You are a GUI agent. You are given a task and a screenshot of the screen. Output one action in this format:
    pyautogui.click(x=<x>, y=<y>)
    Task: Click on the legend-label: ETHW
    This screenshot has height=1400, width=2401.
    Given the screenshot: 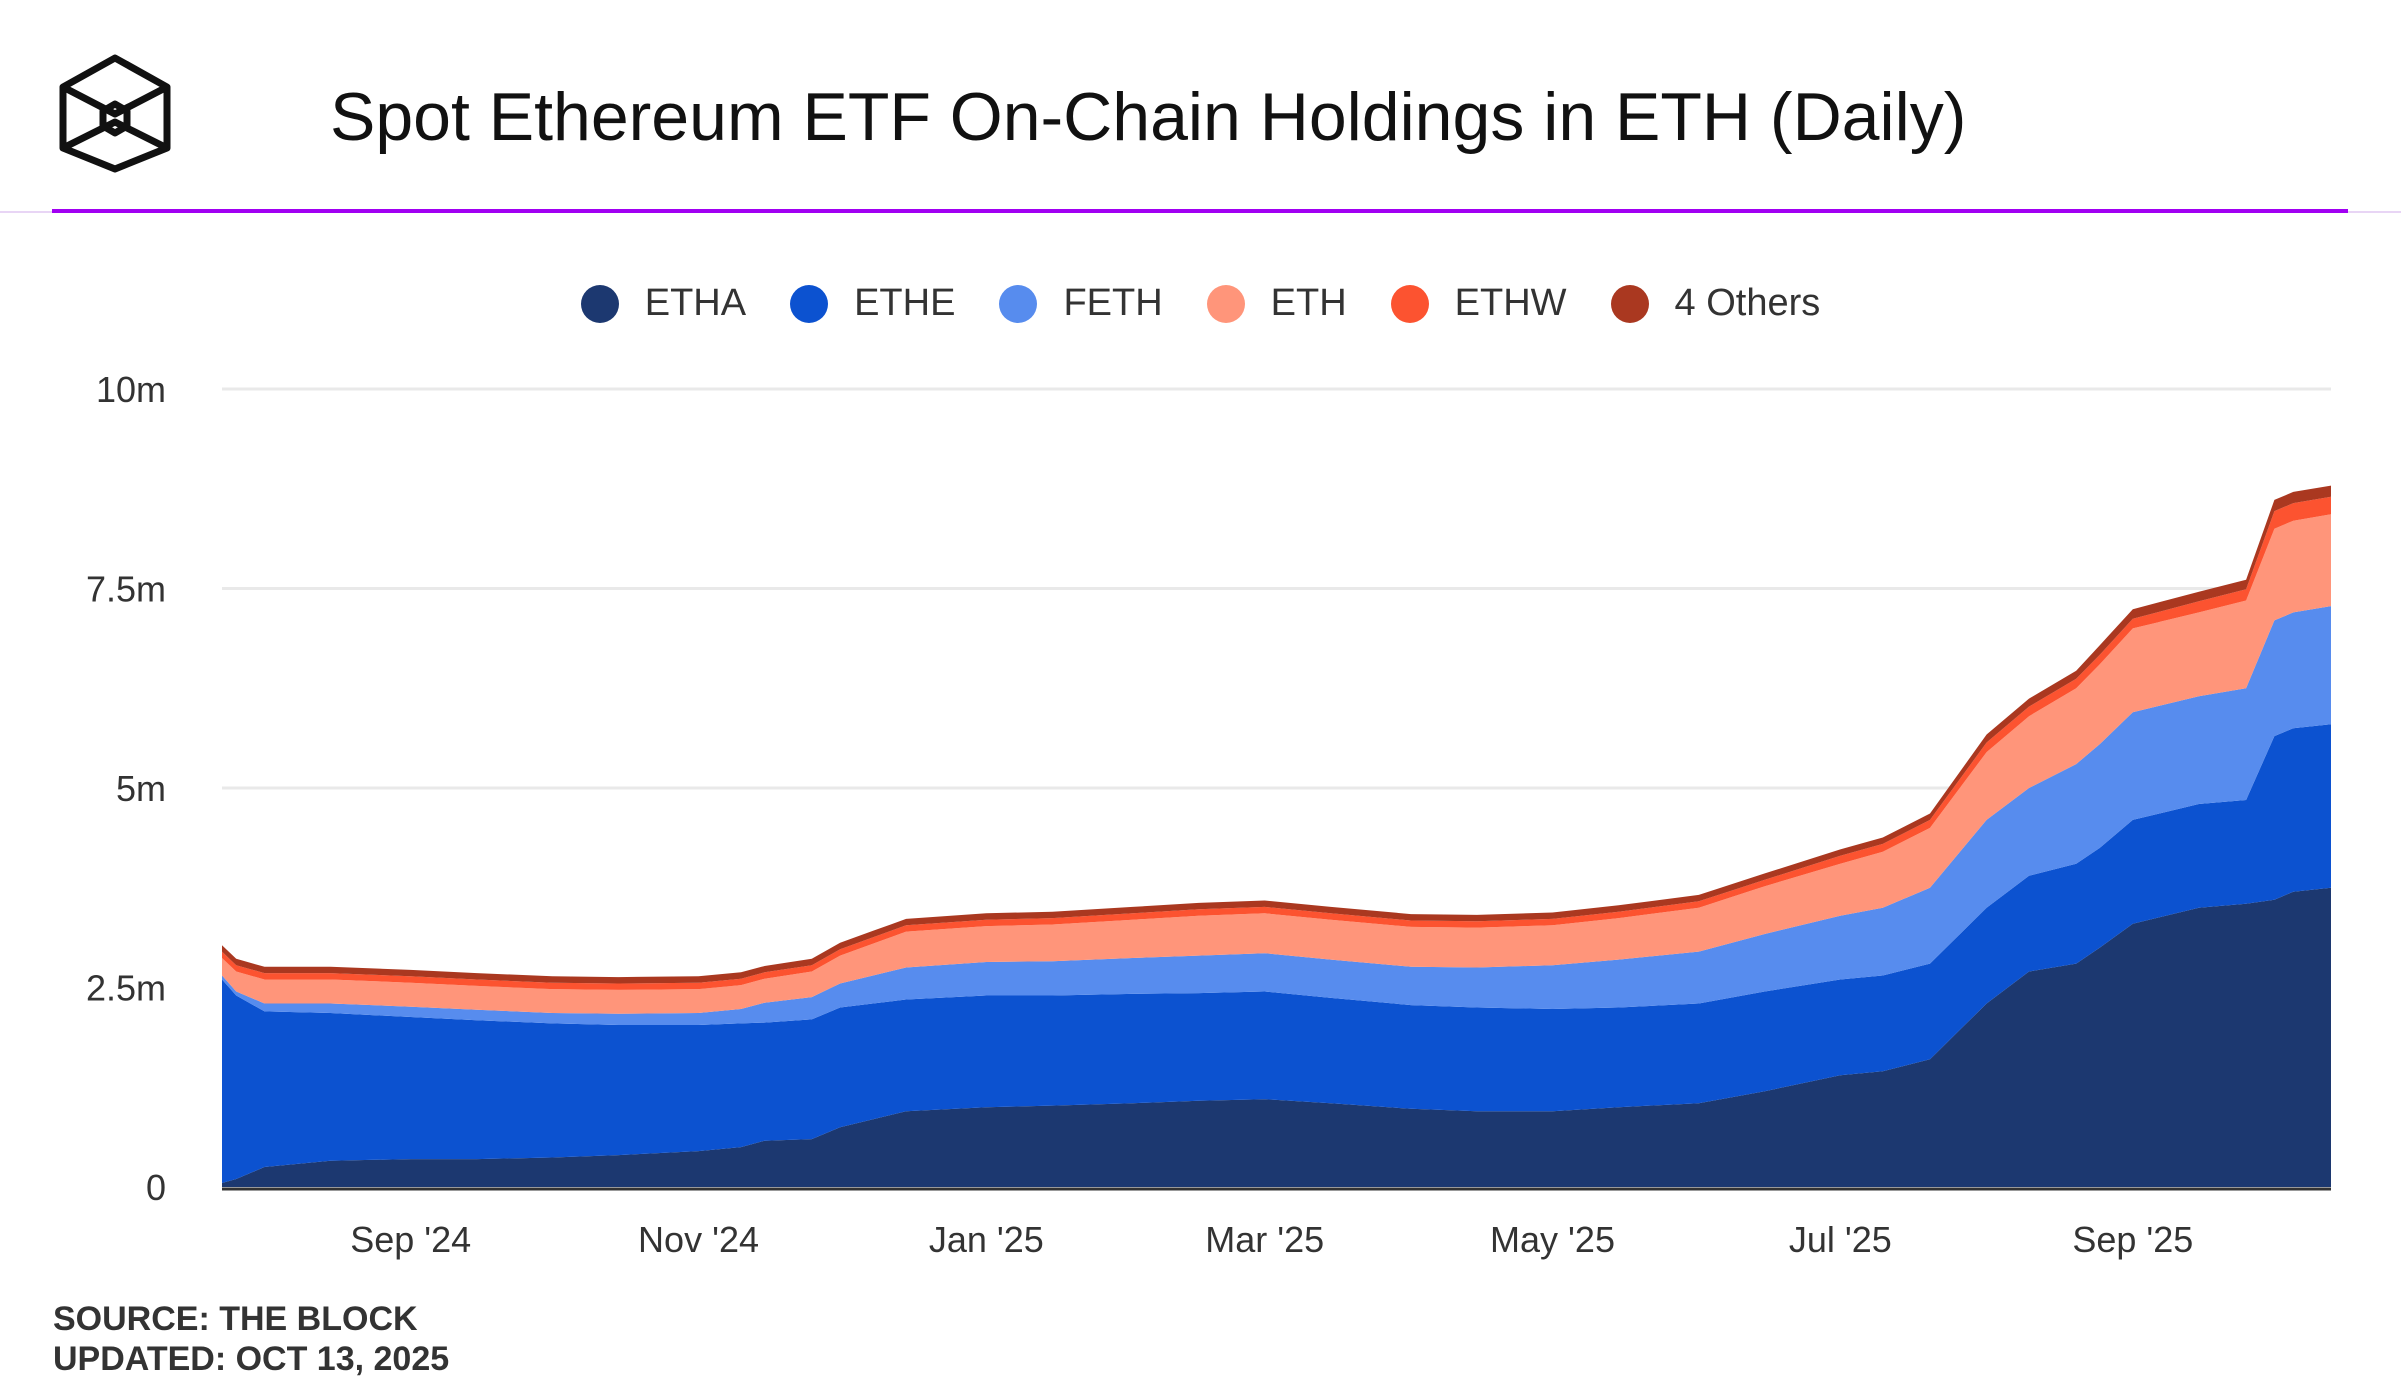 What is the action you would take?
    pyautogui.click(x=1510, y=303)
    